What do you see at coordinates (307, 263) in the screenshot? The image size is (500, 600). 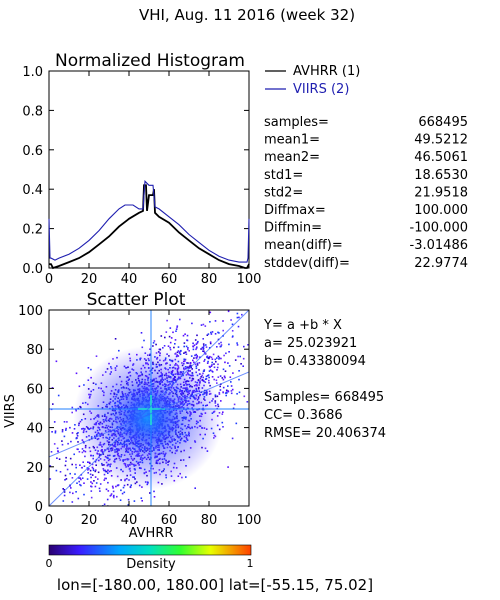 I see `stat-label: stddev(diff)=` at bounding box center [307, 263].